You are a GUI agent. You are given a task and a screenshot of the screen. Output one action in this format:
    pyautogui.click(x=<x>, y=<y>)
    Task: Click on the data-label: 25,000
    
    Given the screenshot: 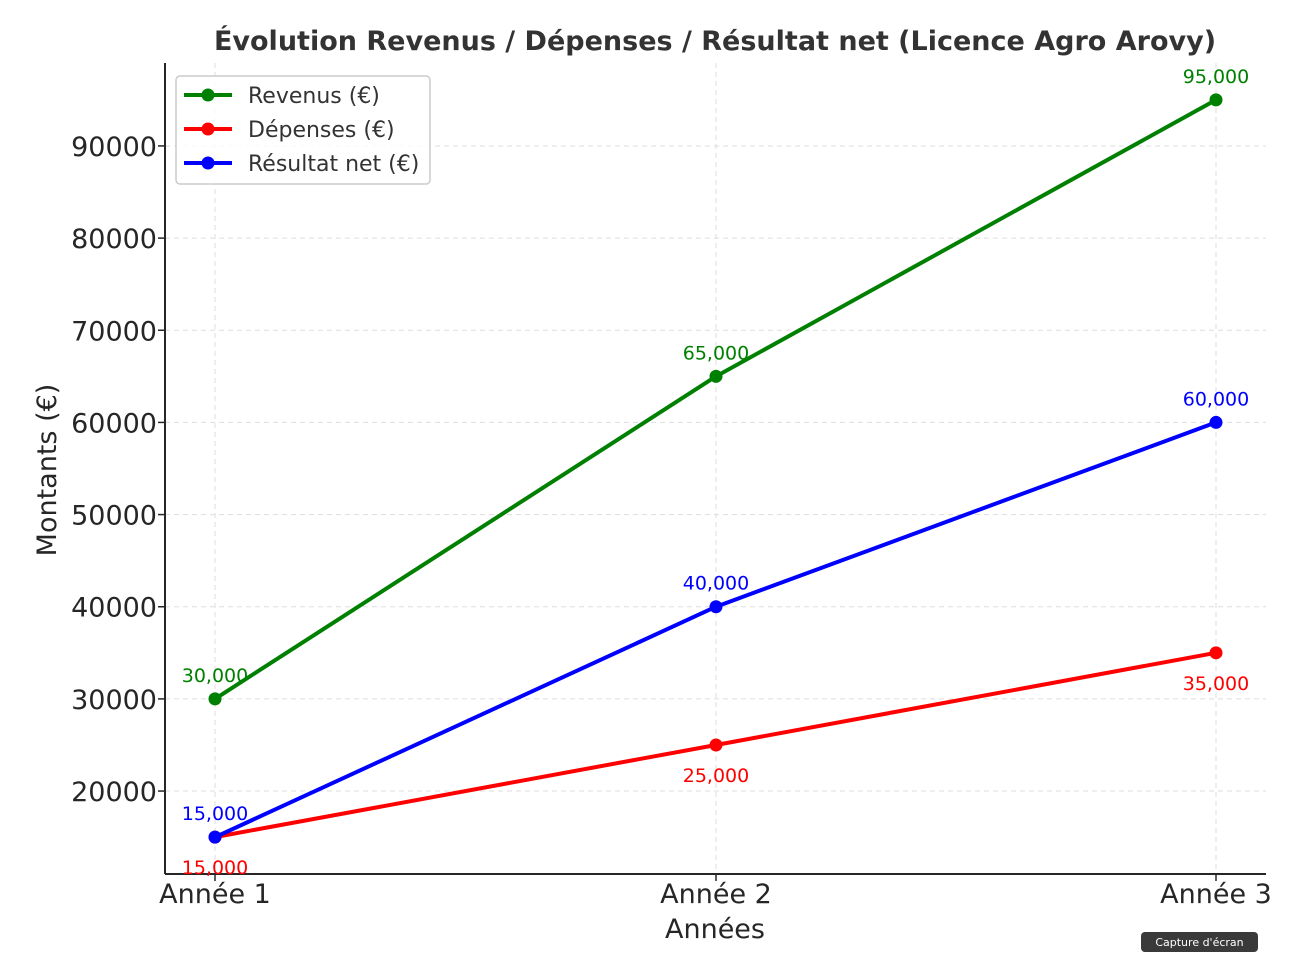 What is the action you would take?
    pyautogui.click(x=716, y=776)
    